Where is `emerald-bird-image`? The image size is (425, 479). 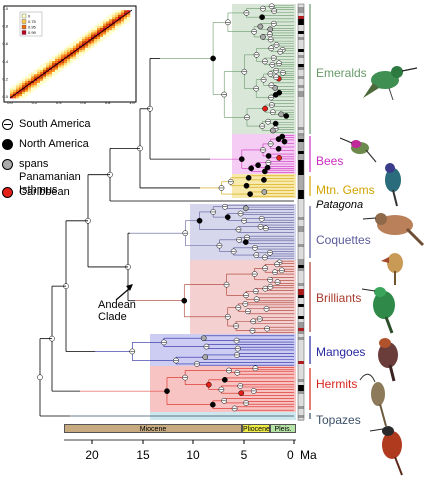
emerald-bird-image is located at coordinates (390, 83).